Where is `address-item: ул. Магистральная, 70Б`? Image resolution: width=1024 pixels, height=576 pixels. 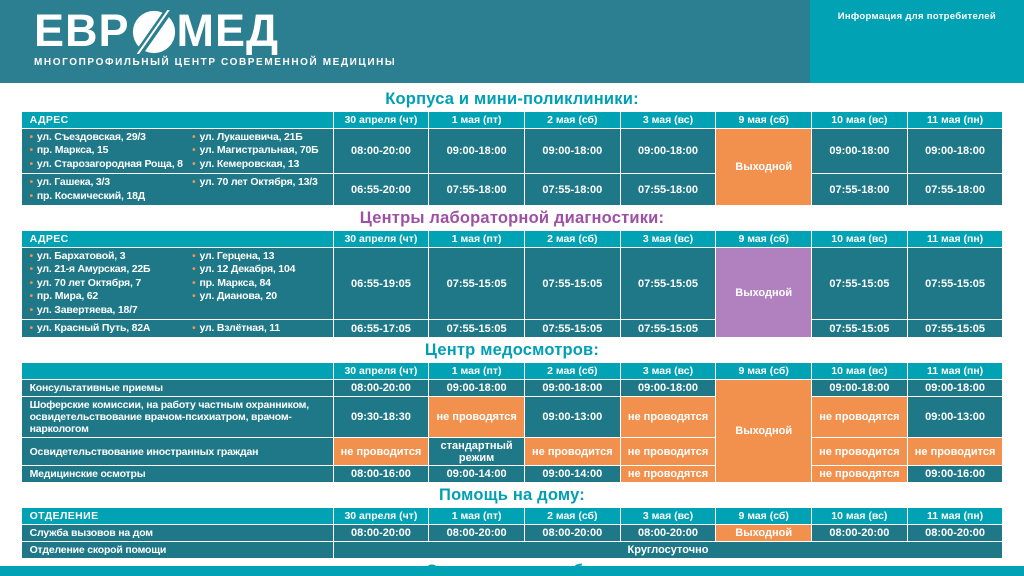 address-item: ул. Магистральная, 70Б is located at coordinates (261, 150).